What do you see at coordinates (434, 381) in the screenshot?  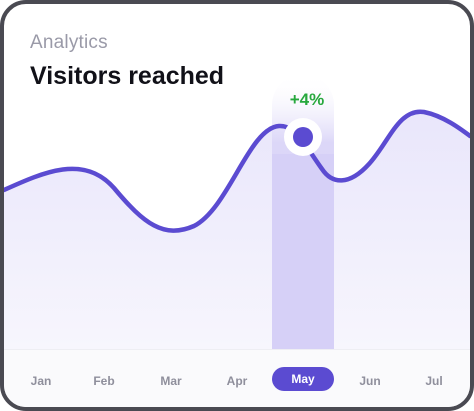 I see `tick-label-jul: Jul` at bounding box center [434, 381].